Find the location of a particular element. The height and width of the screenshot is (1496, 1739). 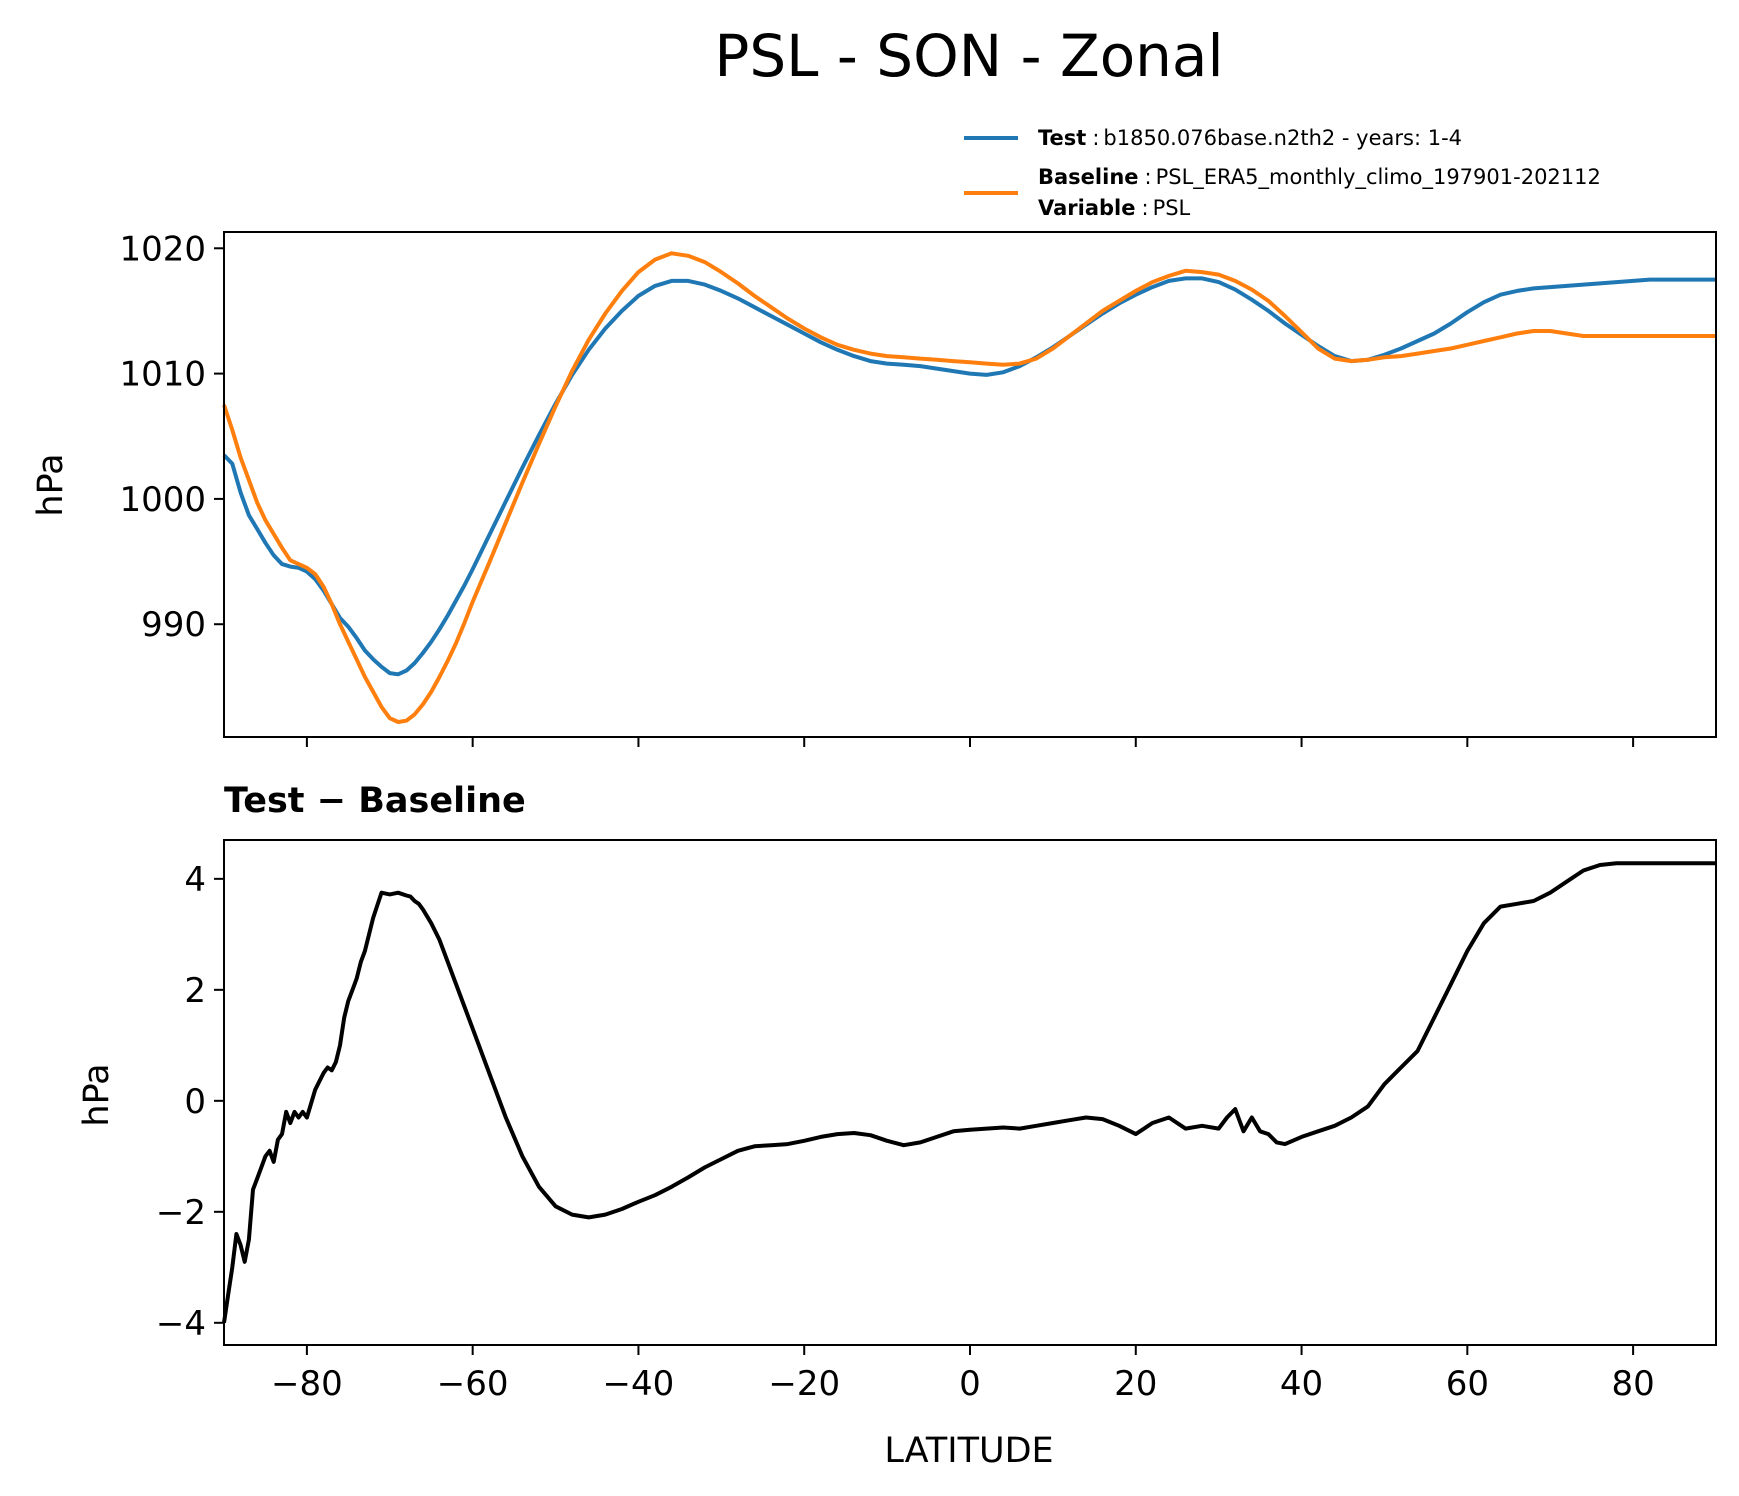

legend-entry-test: Test: b1850.076base.n2th2 - years: 1-4 is located at coordinates (1250, 138).